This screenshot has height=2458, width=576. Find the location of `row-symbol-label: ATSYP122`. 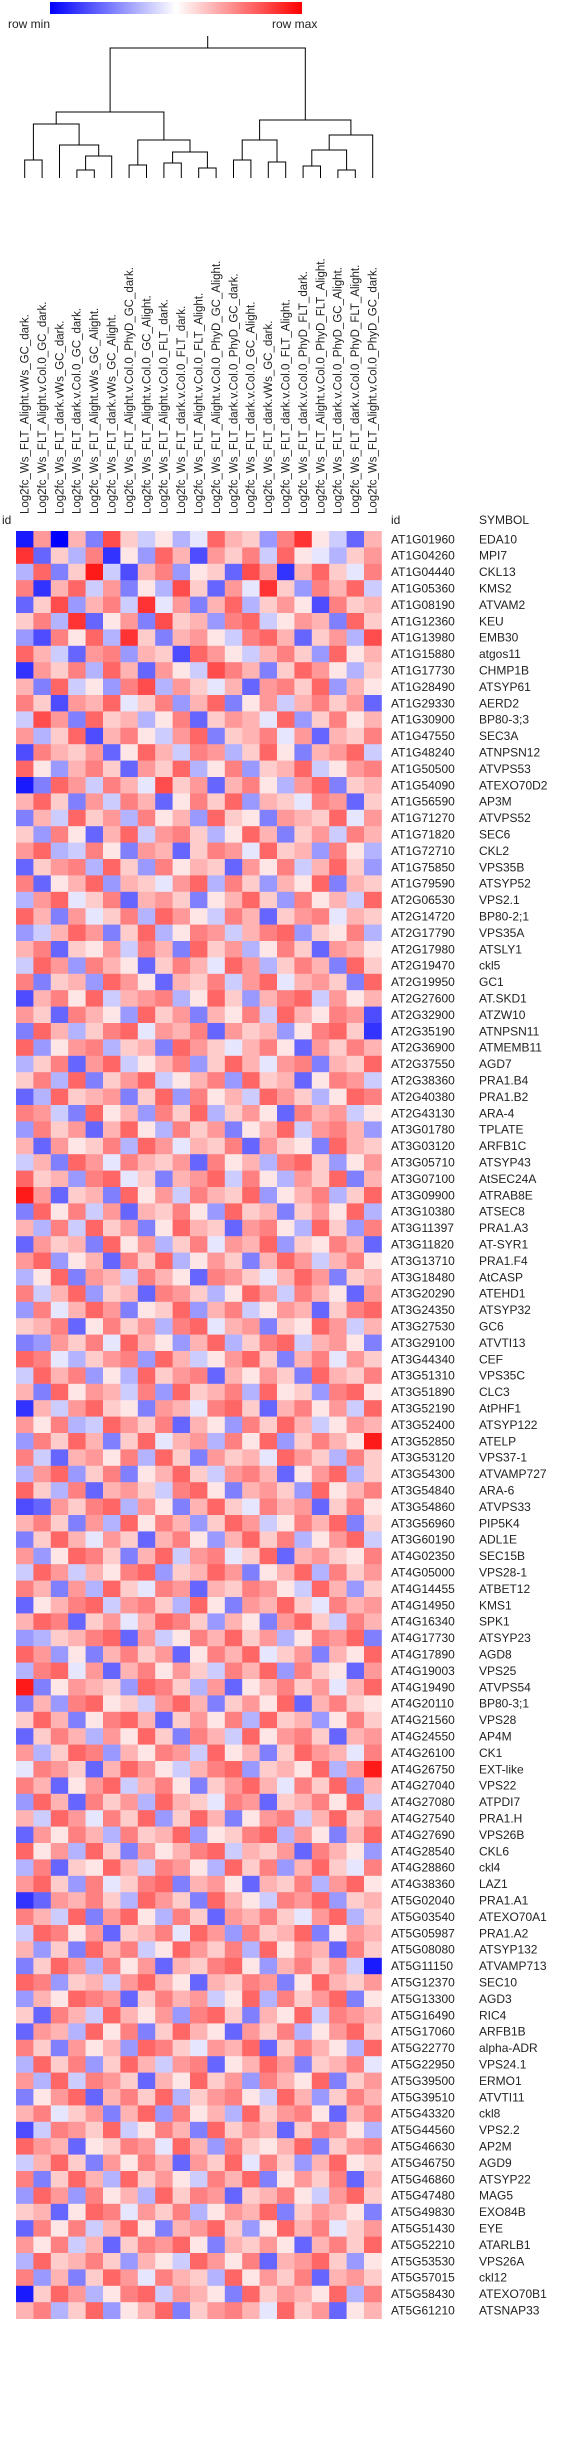

row-symbol-label: ATSYP122 is located at coordinates (508, 1425).